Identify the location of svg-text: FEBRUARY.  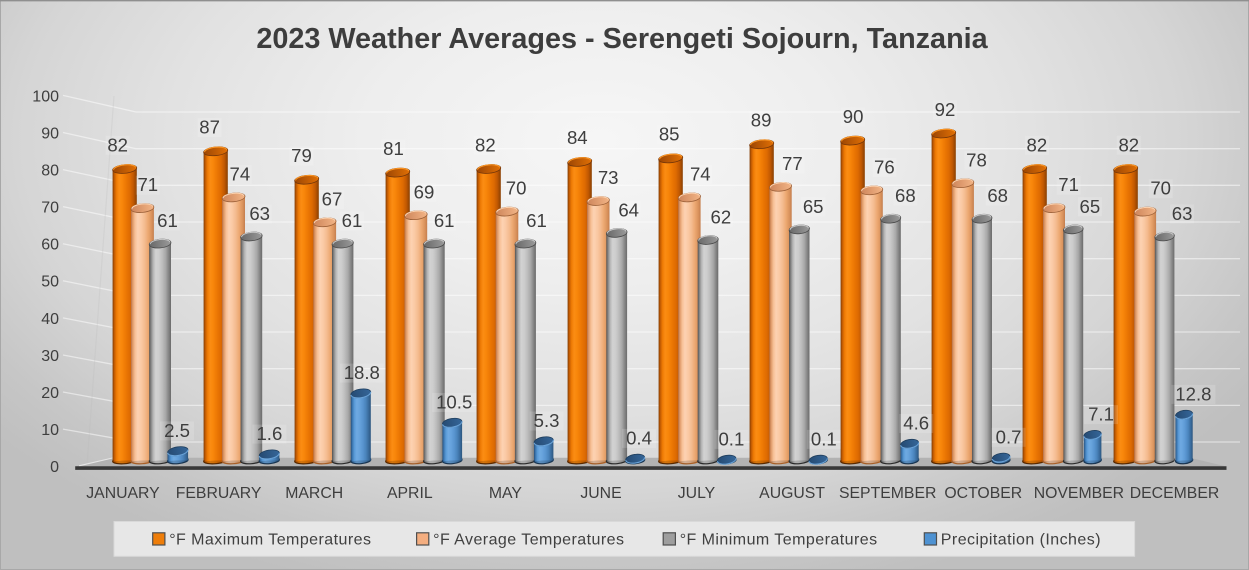
(219, 493).